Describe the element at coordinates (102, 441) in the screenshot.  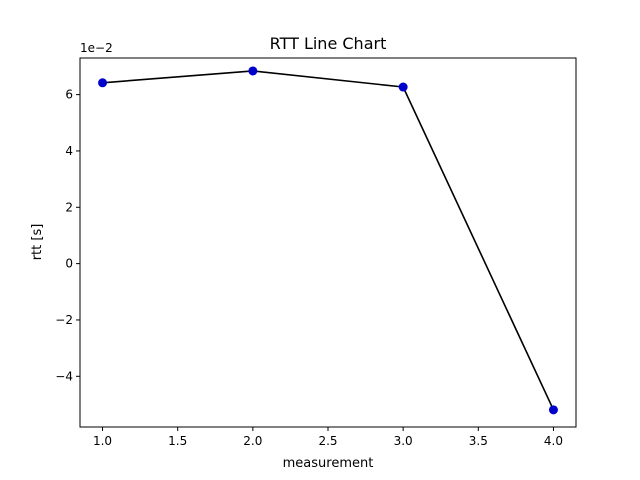
I see `x-tick-label: 1.0` at that location.